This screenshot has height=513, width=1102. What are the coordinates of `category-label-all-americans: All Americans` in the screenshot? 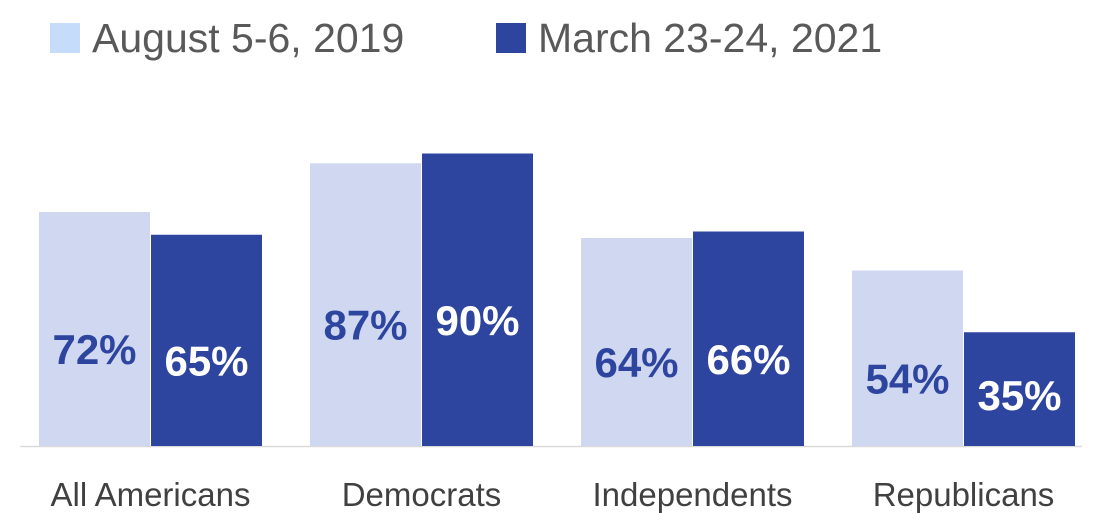 It's located at (151, 494).